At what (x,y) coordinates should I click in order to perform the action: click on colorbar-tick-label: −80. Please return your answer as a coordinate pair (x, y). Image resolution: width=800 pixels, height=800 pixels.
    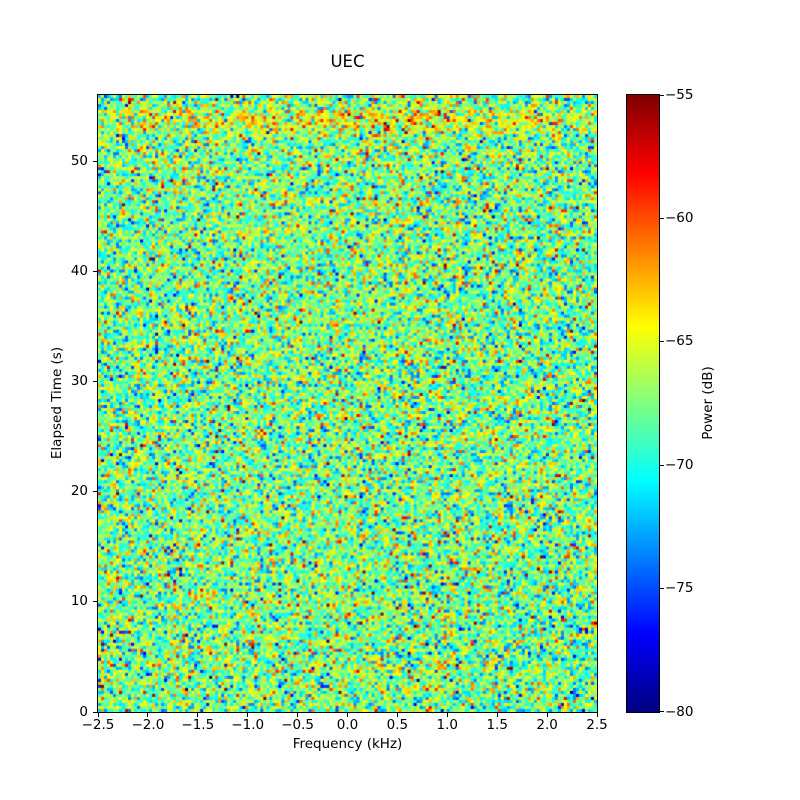
    Looking at the image, I should click on (679, 711).